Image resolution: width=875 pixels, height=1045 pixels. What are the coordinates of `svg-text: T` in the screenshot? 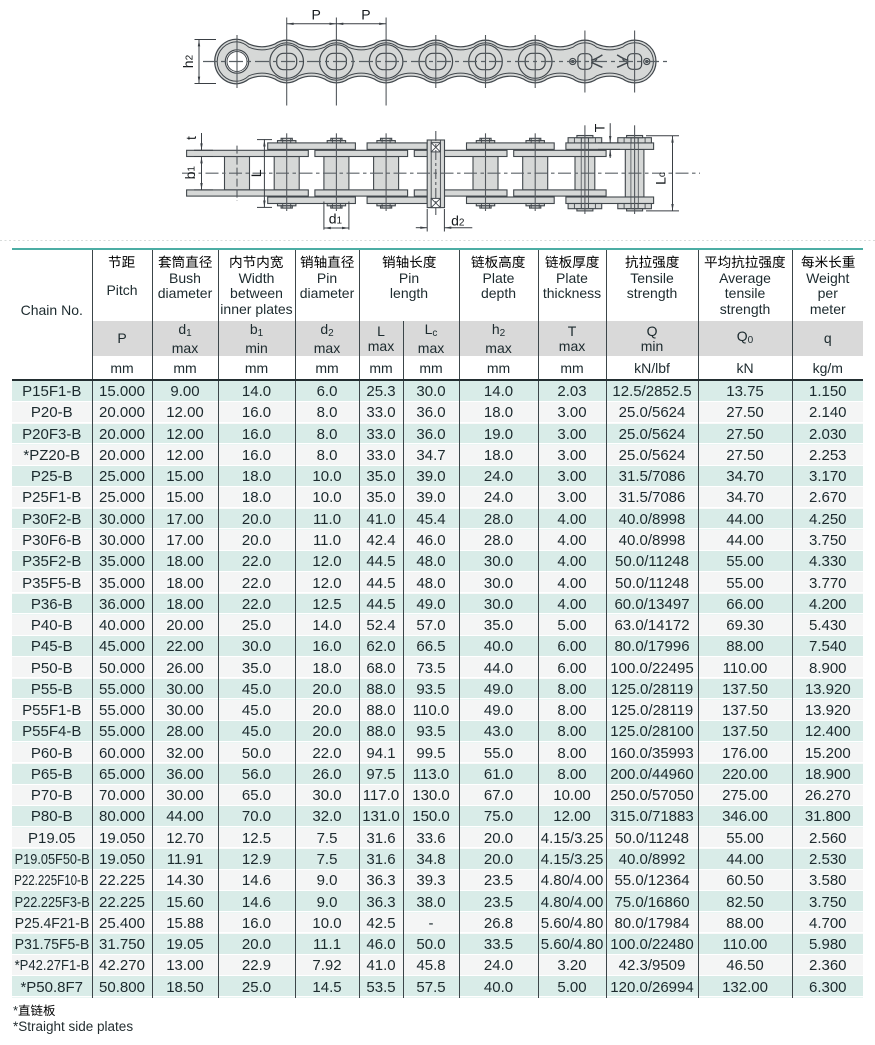 It's located at (600, 127).